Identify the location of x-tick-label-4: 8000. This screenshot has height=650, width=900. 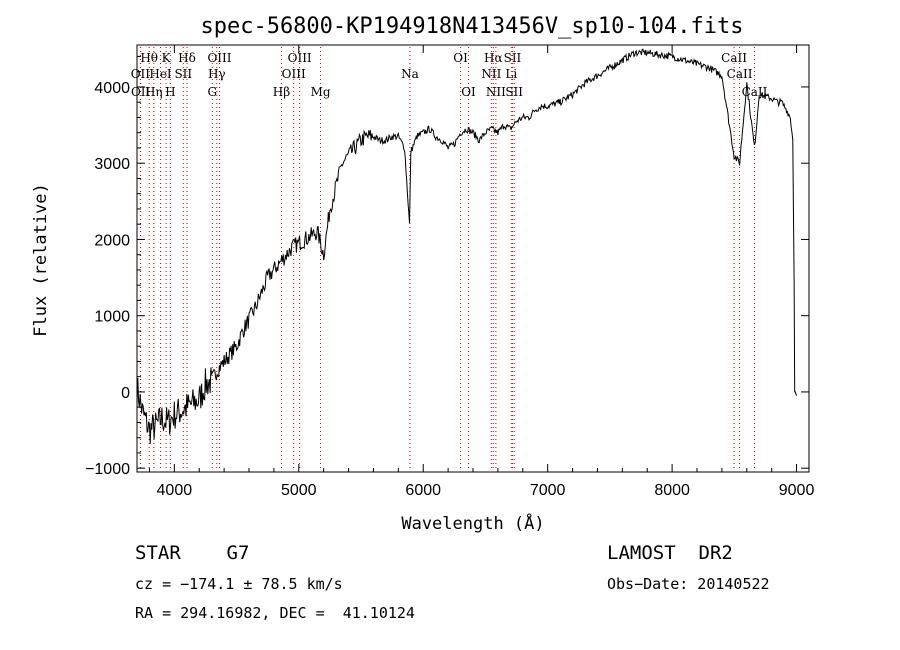
(672, 490).